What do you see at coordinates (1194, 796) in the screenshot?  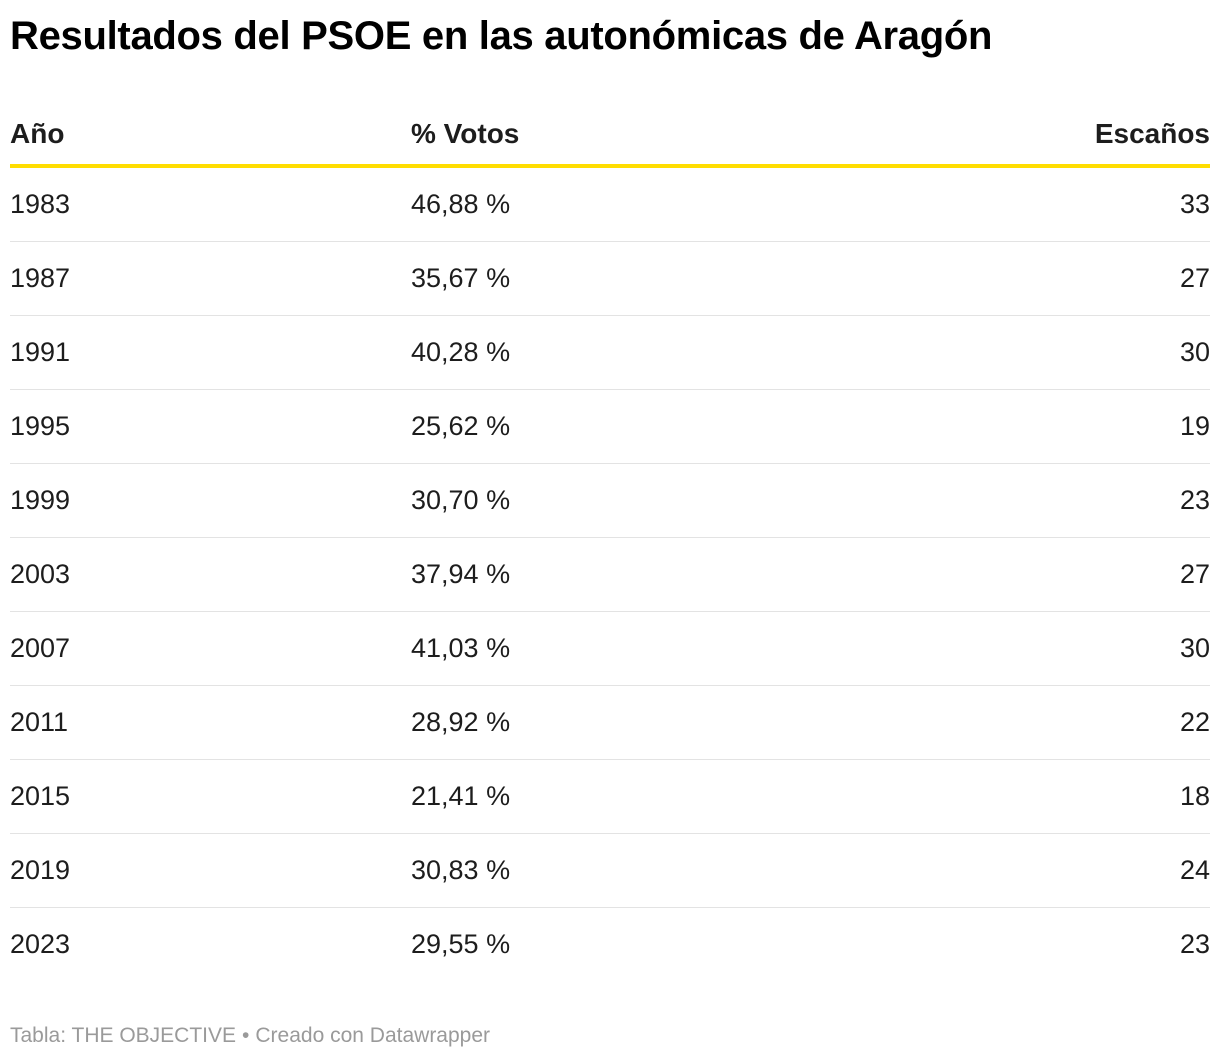 I see `cell-seats: 18` at bounding box center [1194, 796].